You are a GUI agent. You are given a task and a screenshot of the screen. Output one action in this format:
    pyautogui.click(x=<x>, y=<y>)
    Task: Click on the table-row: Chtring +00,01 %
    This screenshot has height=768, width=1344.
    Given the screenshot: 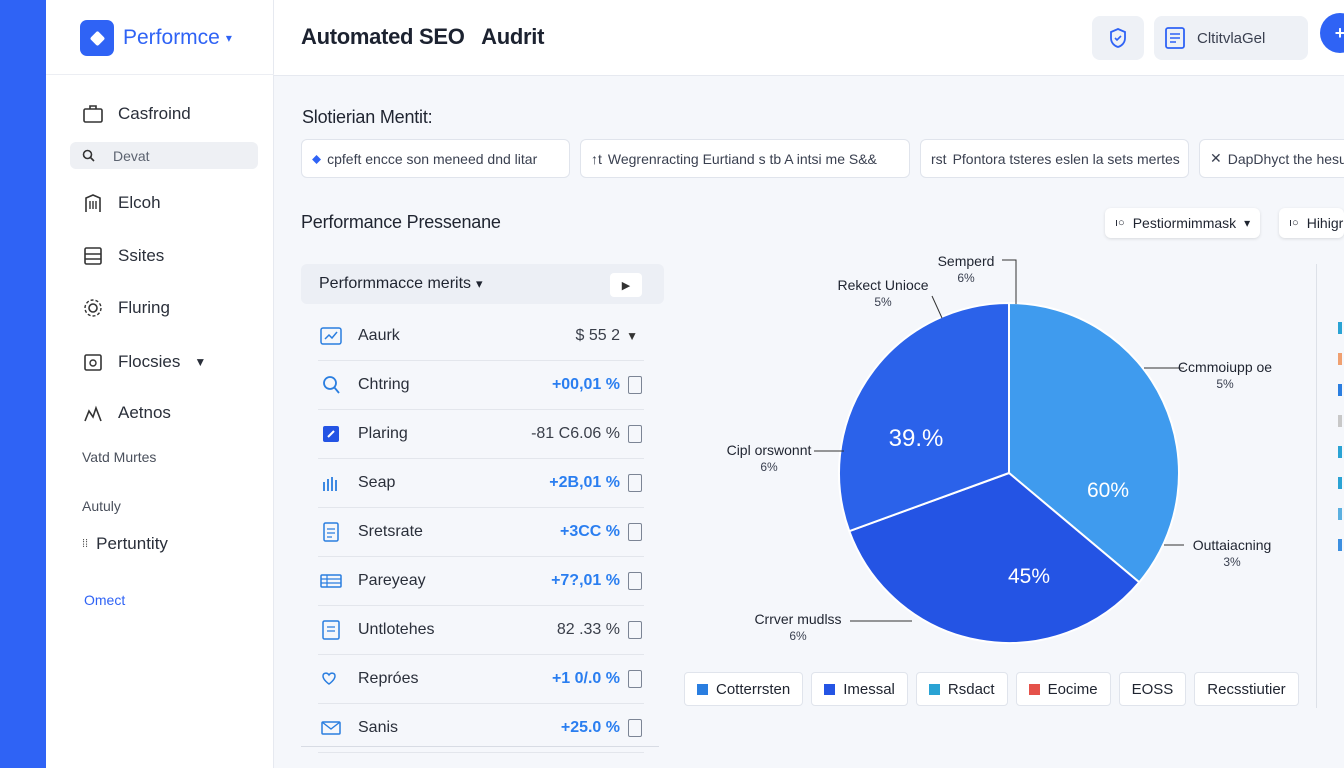 What is the action you would take?
    pyautogui.click(x=481, y=385)
    